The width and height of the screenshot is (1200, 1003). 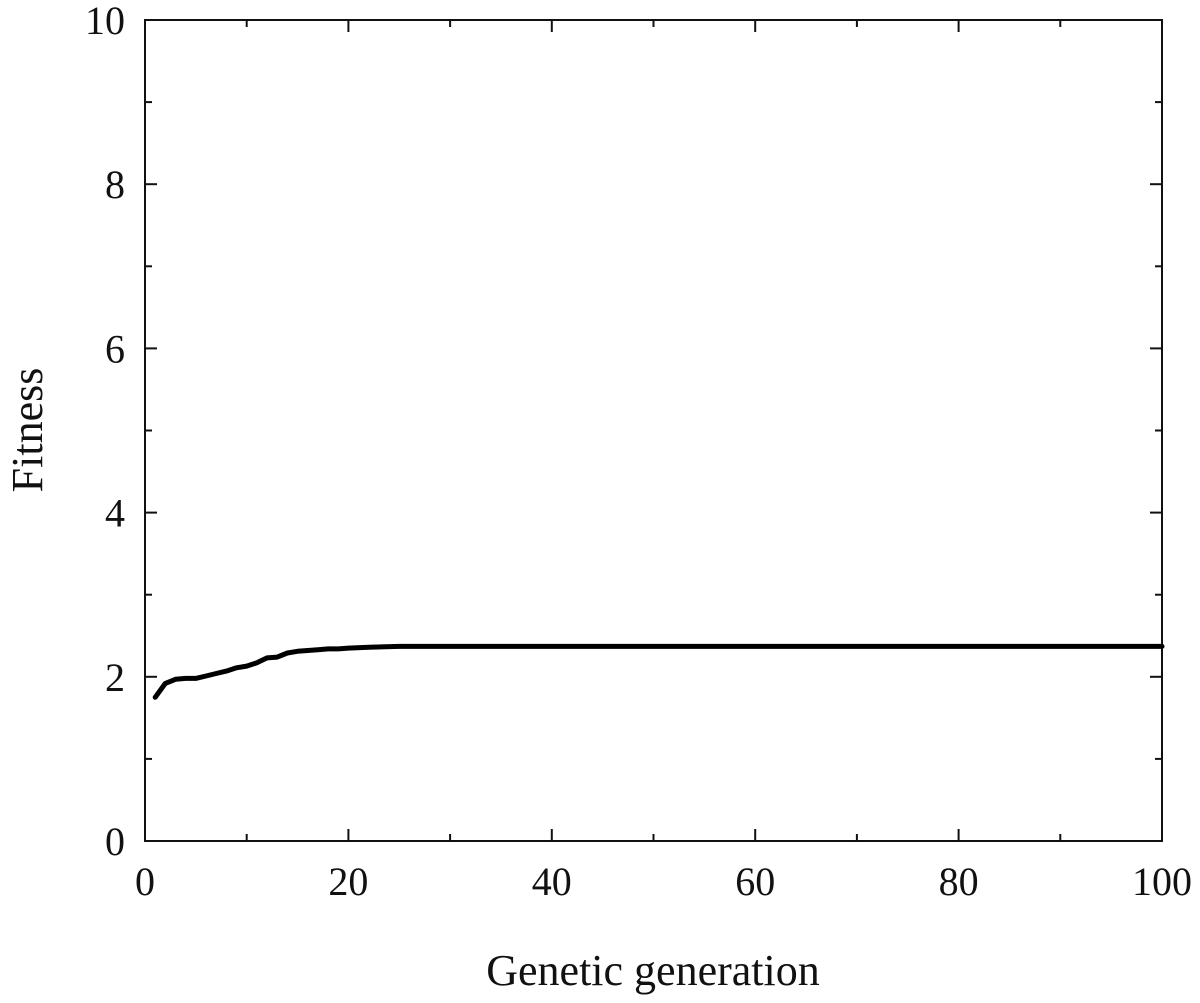 I want to click on fitness-series-line, so click(x=658, y=671).